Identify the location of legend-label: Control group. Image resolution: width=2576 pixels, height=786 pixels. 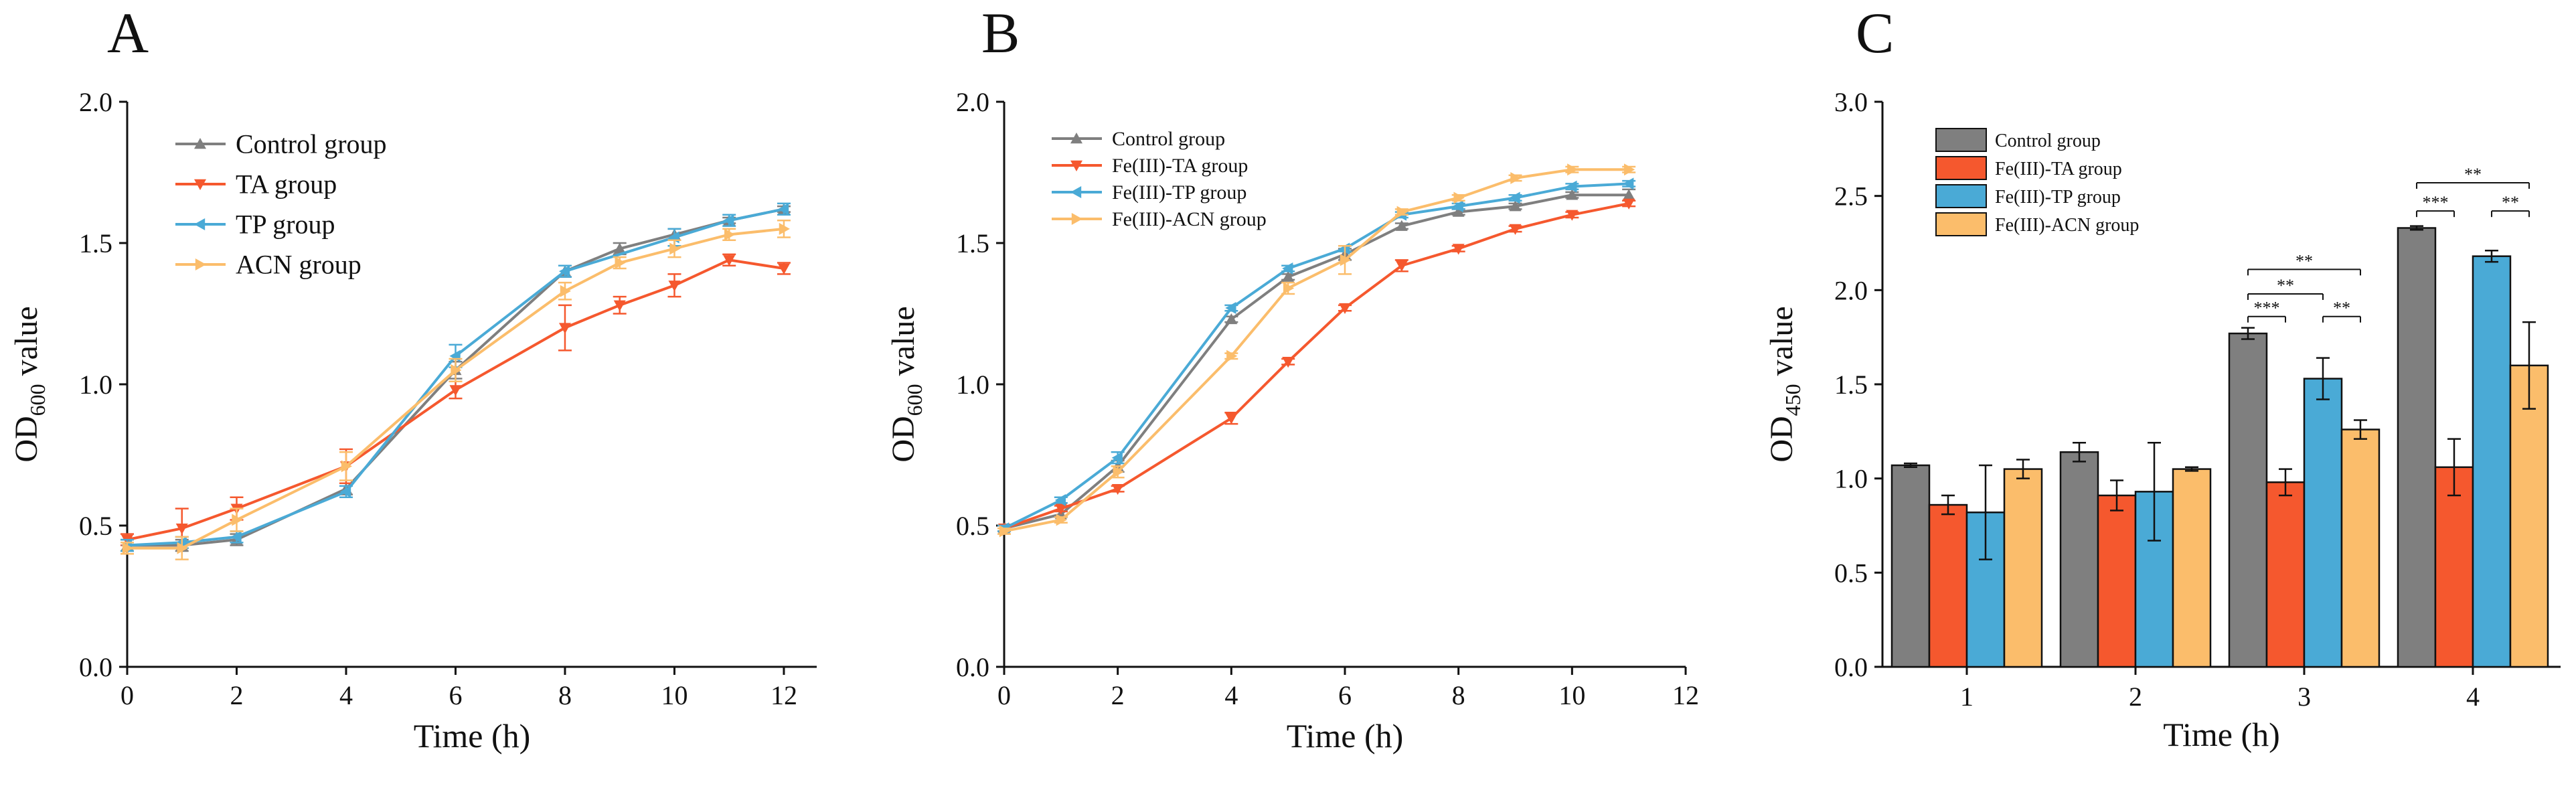
(312, 144).